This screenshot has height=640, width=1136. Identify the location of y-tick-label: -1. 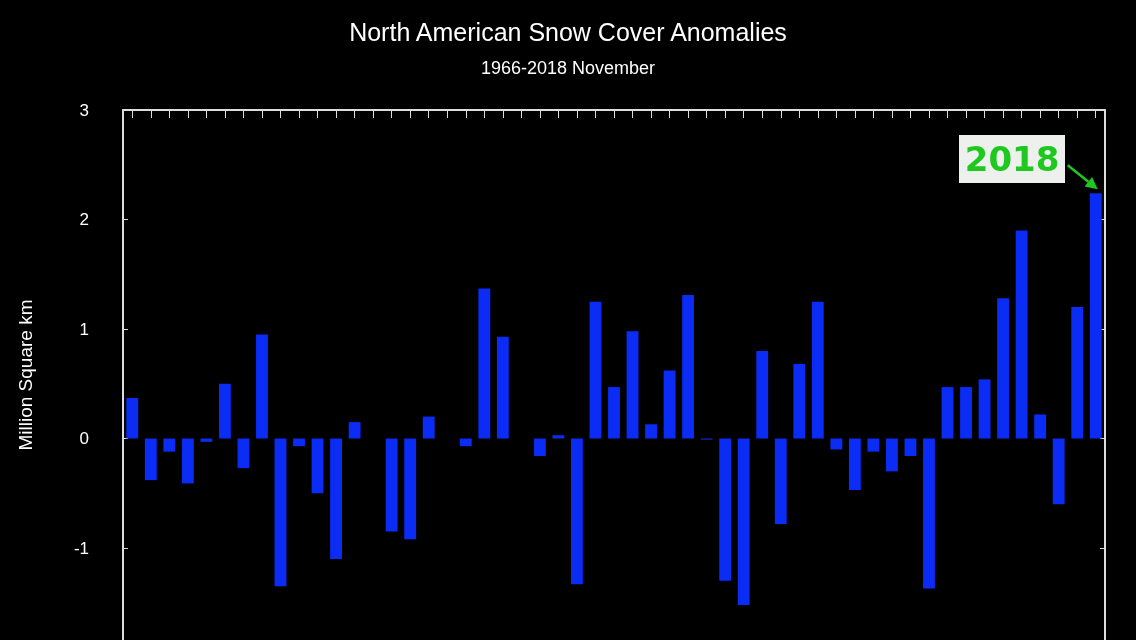
(81, 548).